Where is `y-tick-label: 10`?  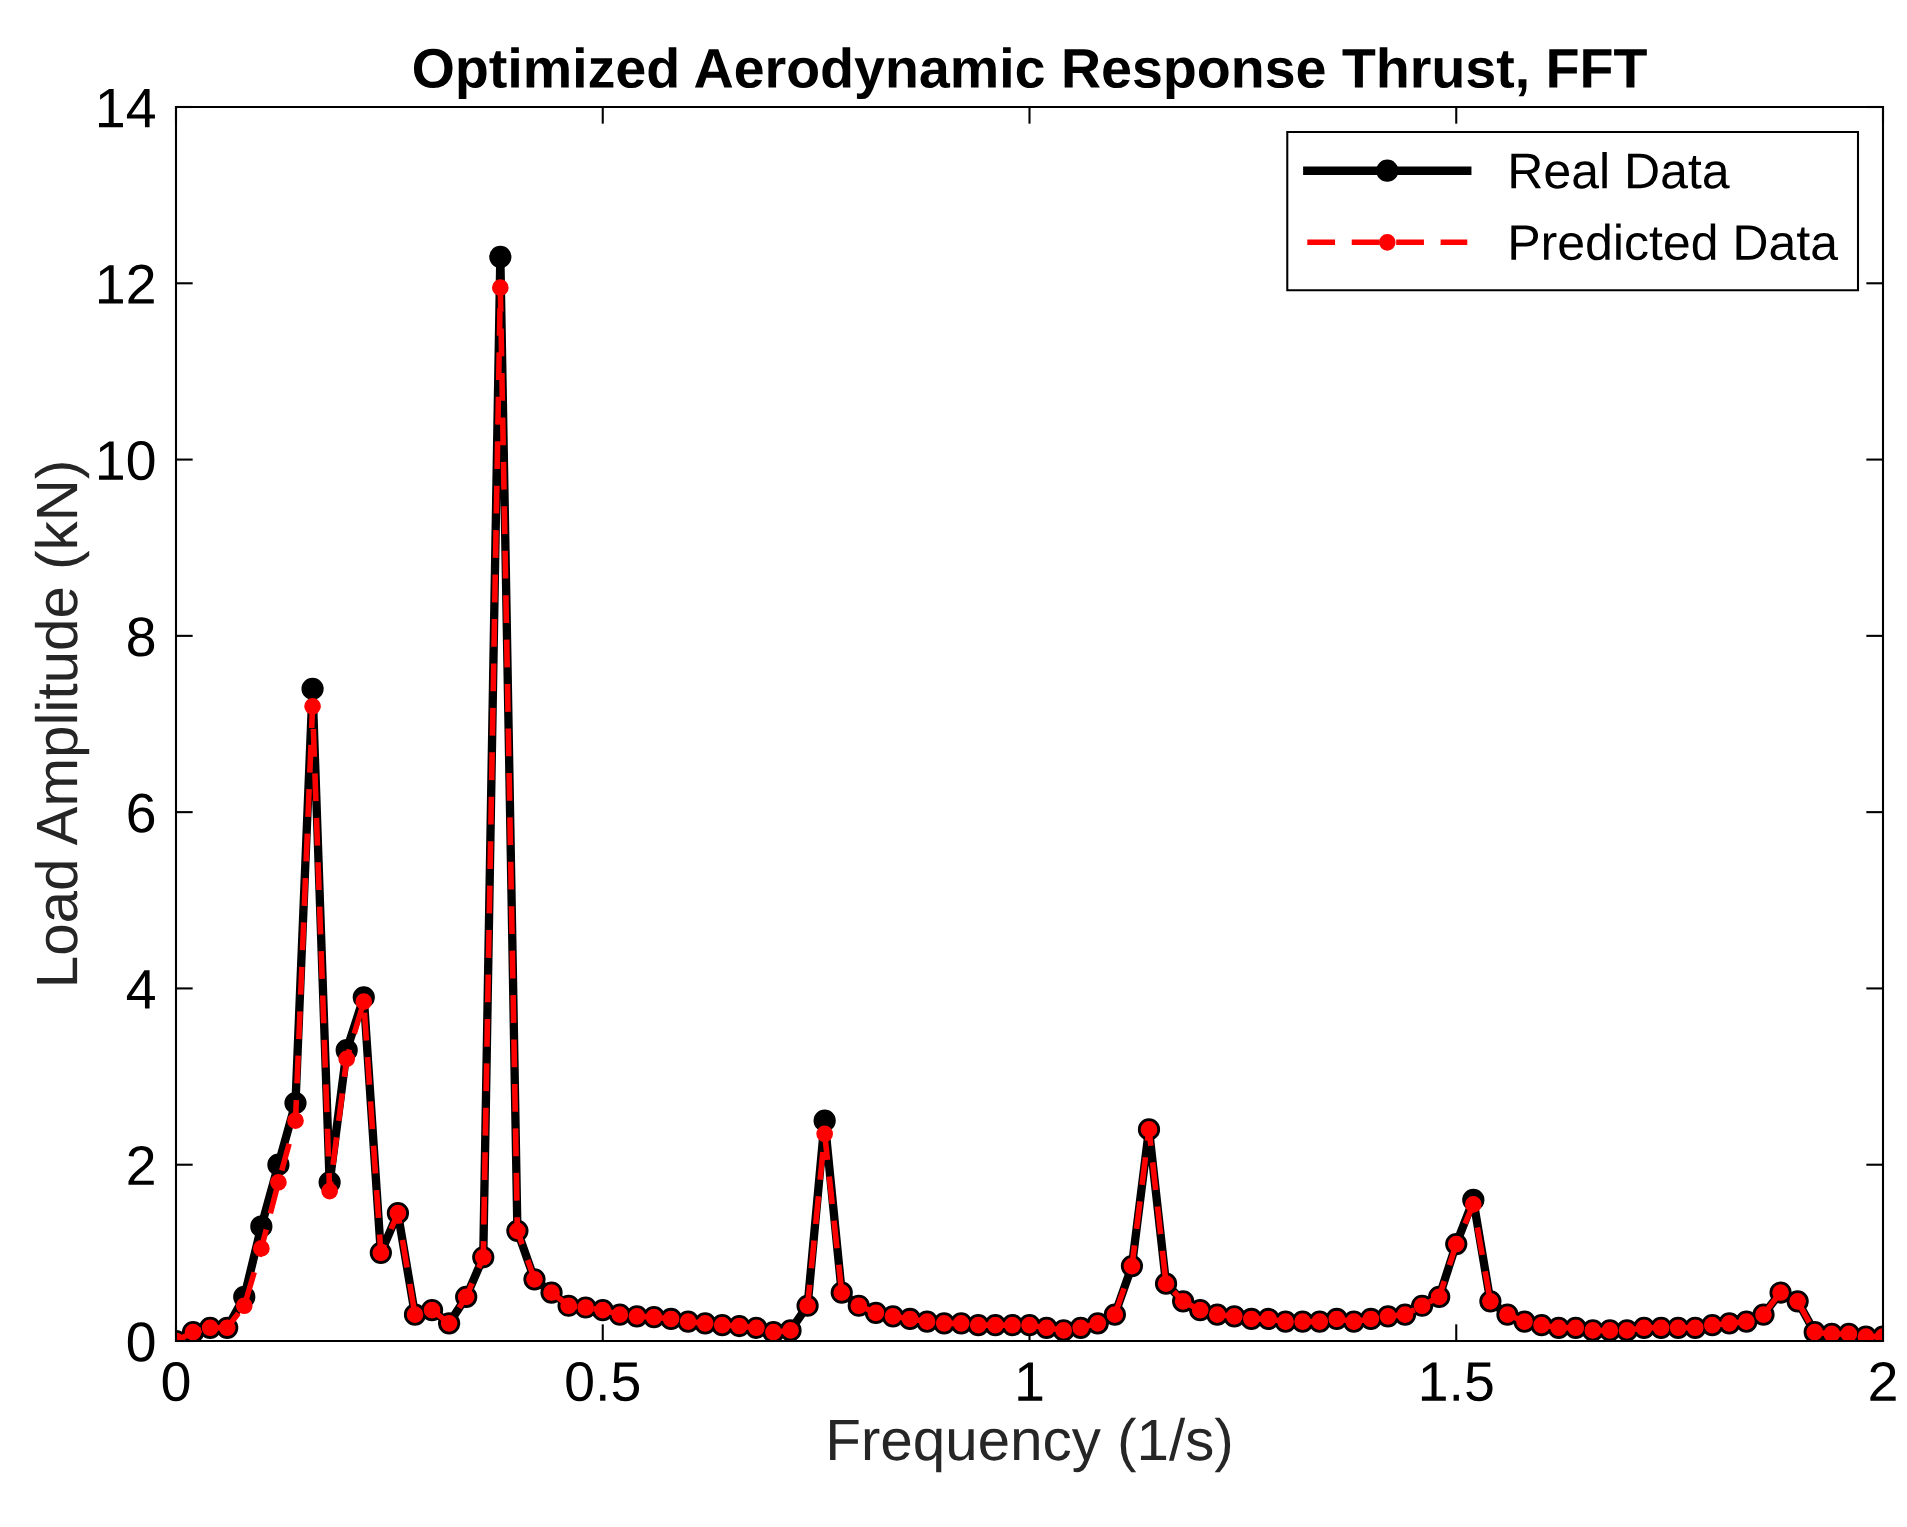
y-tick-label: 10 is located at coordinates (127, 460).